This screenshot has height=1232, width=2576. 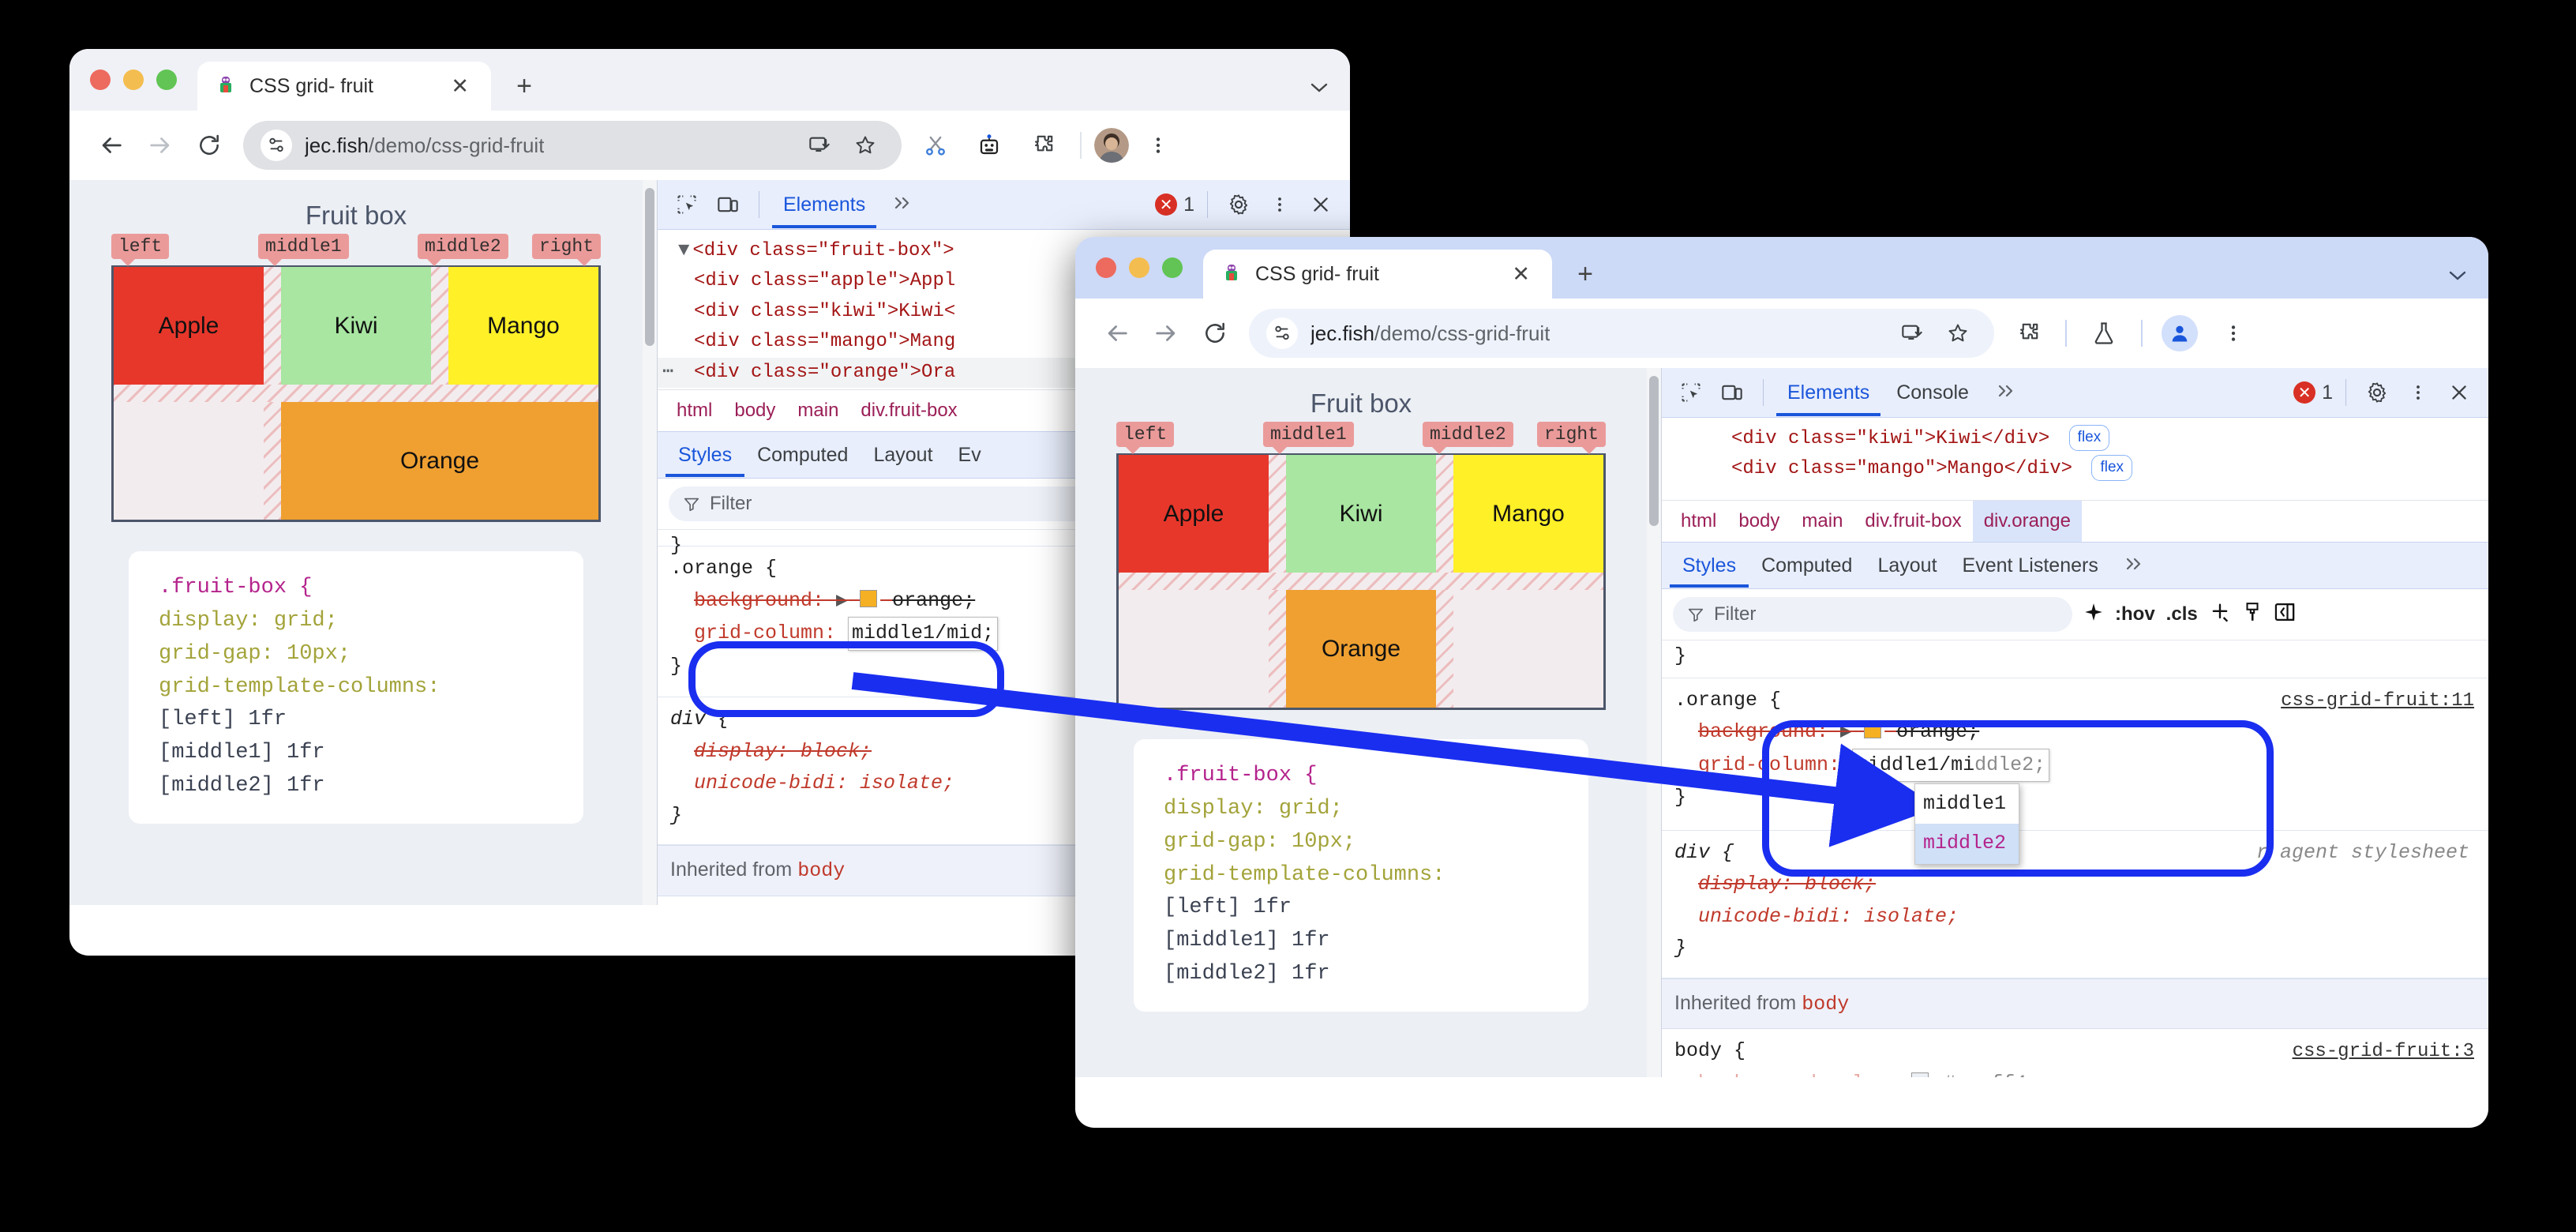 I want to click on dom-row: <div class="mango">Mang, so click(x=825, y=342).